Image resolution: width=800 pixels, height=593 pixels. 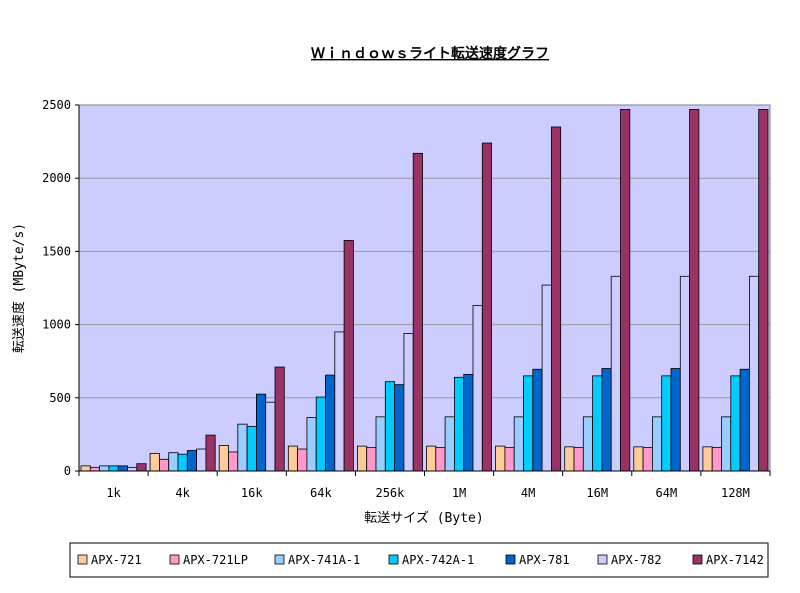 I want to click on x-tick-label: 128M, so click(x=735, y=493).